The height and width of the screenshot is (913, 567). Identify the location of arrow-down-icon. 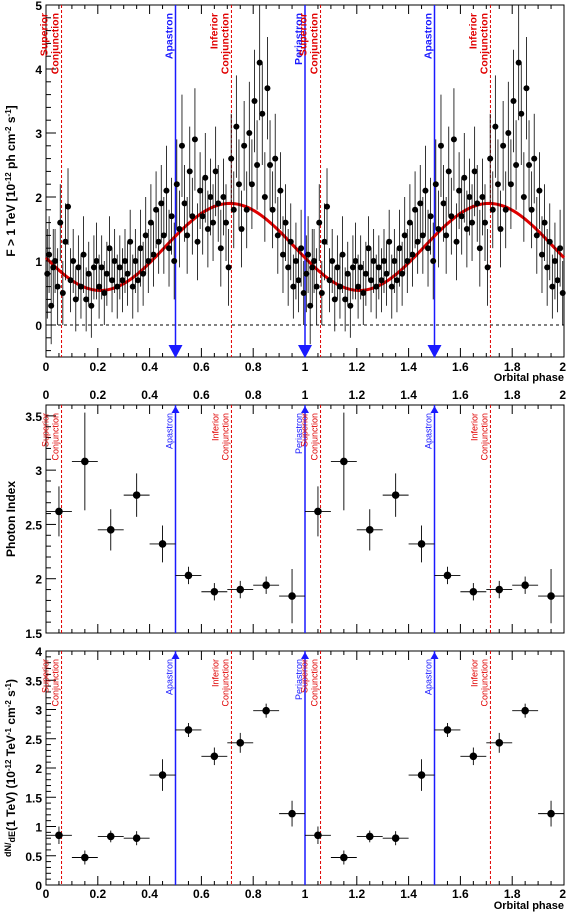
(434, 351).